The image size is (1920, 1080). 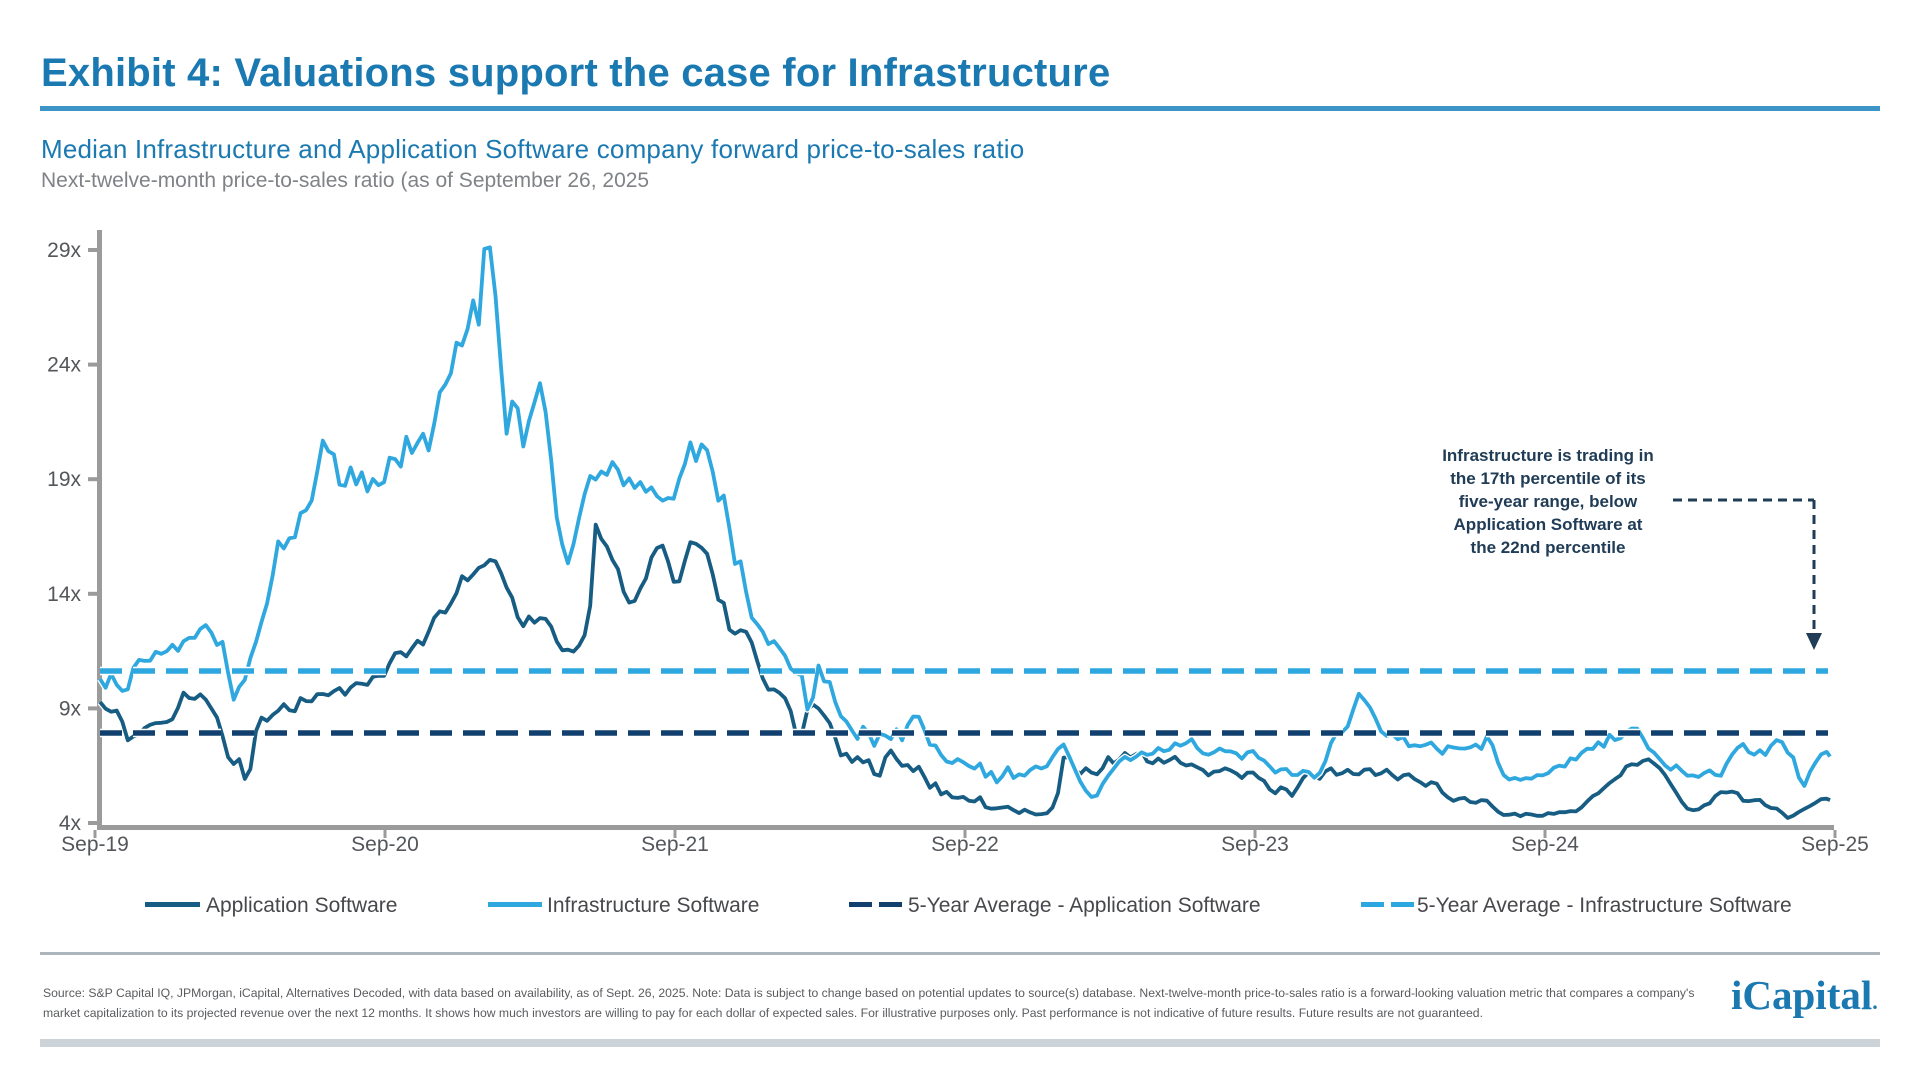 What do you see at coordinates (1255, 844) in the screenshot?
I see `svg-text: Sep-23` at bounding box center [1255, 844].